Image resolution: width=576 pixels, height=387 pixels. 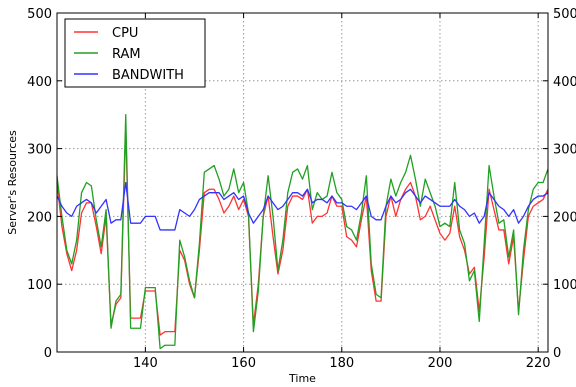 I want to click on x-axis-label: Time, so click(x=302, y=378).